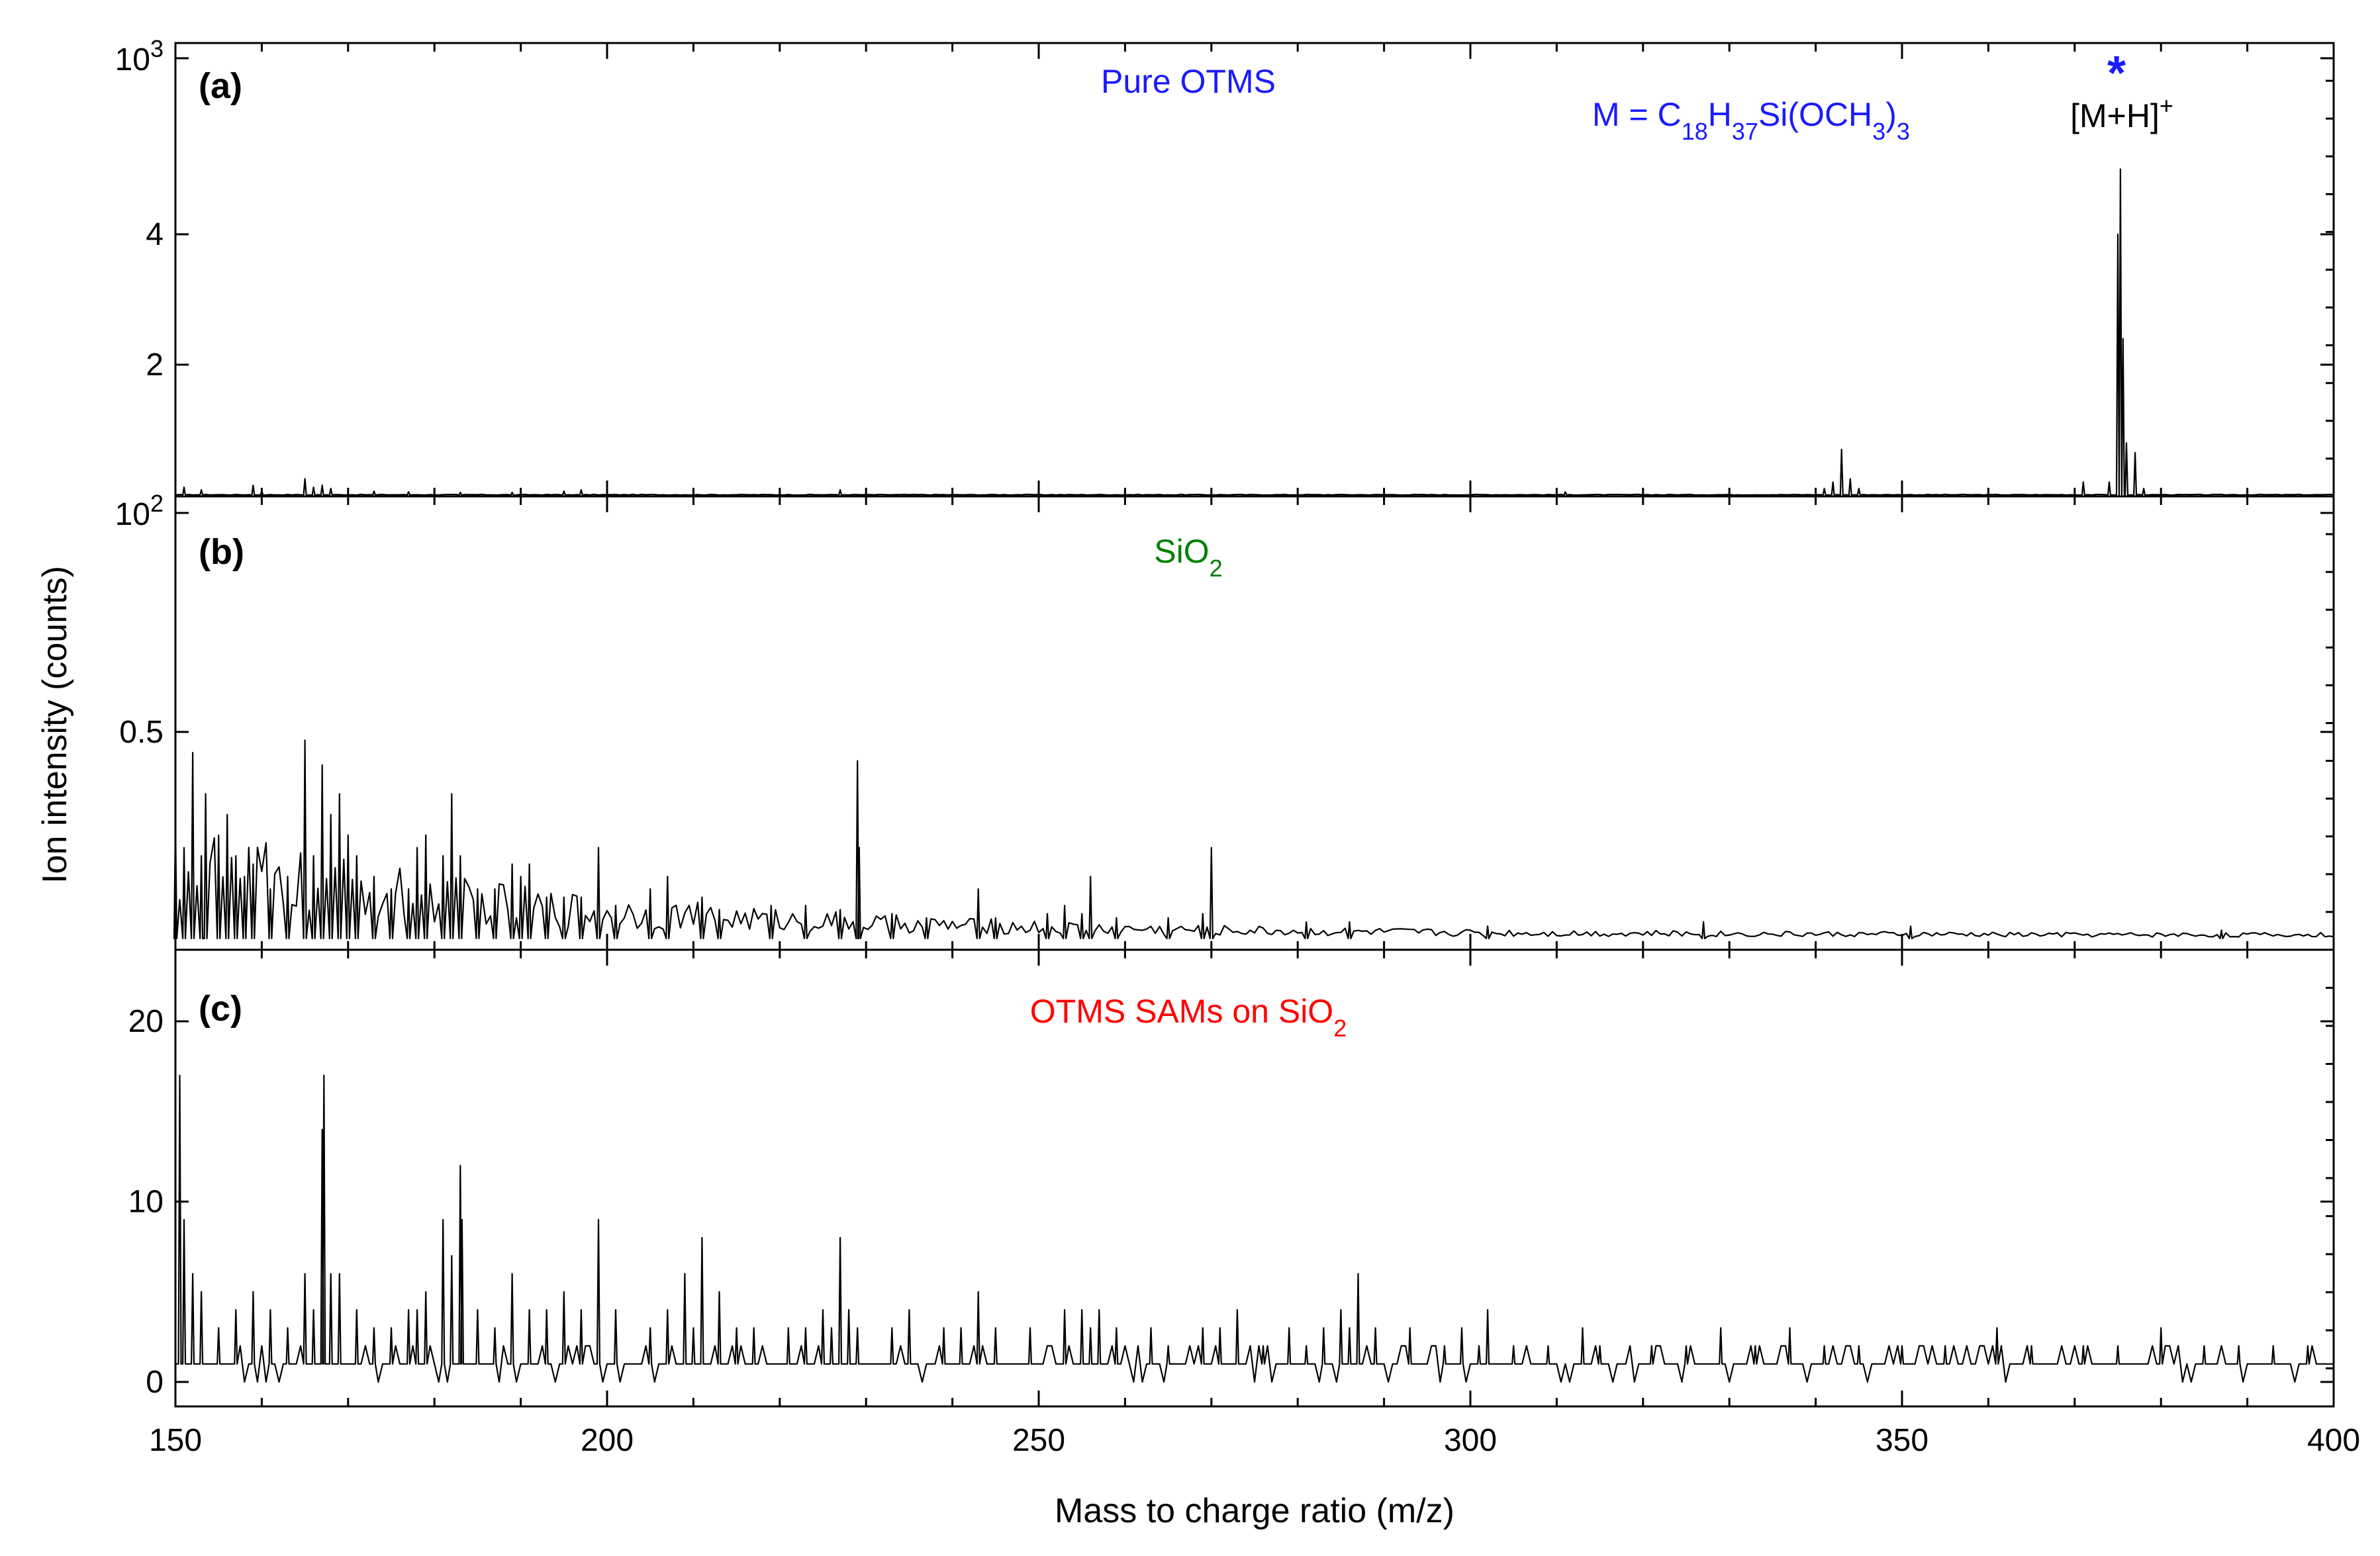 The width and height of the screenshot is (2380, 1556). Describe the element at coordinates (1188, 1017) in the screenshot. I see `panel-title-c: OTMS SAMs on SiO2` at that location.